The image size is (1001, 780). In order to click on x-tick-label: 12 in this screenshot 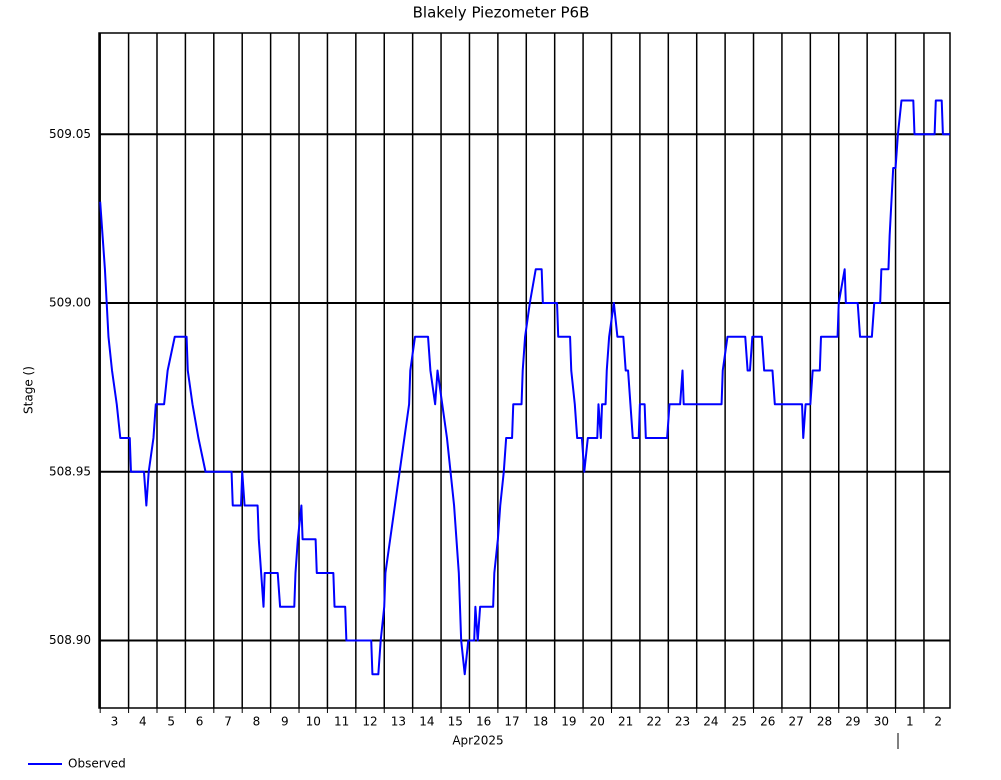, I will do `click(369, 722)`.